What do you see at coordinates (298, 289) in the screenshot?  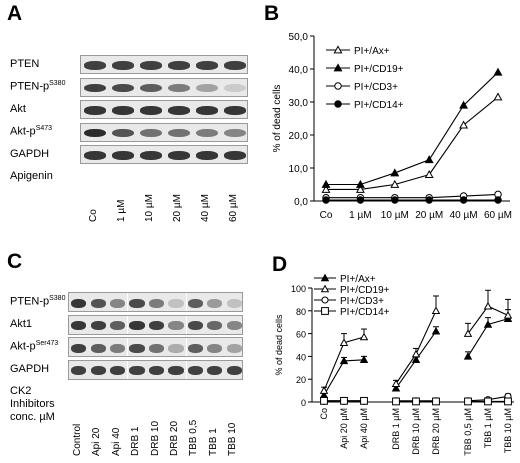 I see `y-tick-label: 100` at bounding box center [298, 289].